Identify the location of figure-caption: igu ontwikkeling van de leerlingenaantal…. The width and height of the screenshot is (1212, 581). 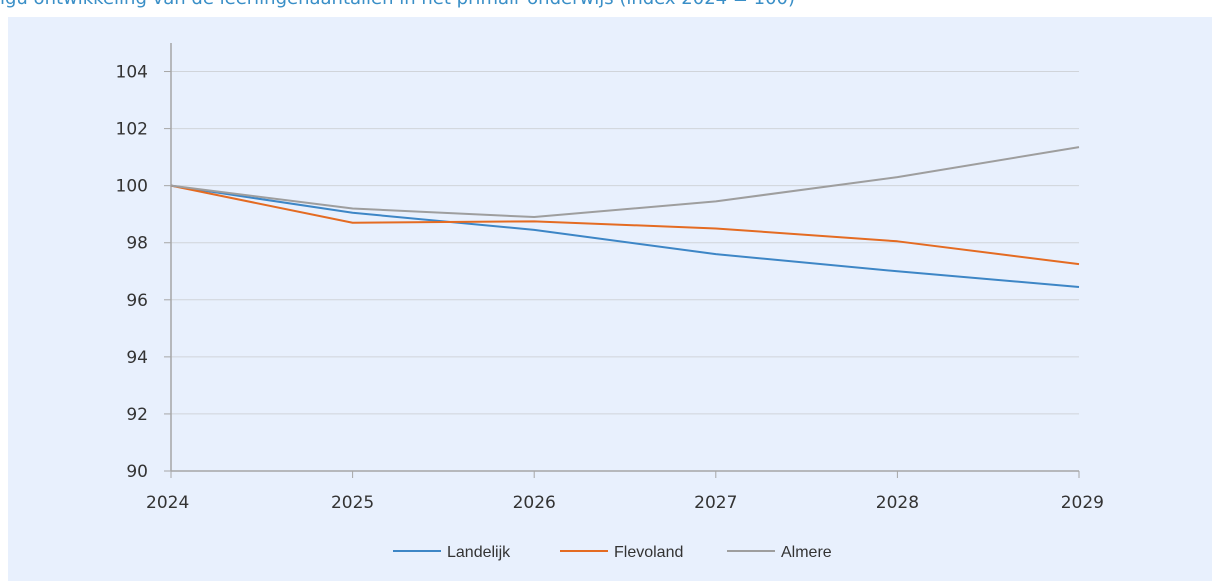
(397, 4).